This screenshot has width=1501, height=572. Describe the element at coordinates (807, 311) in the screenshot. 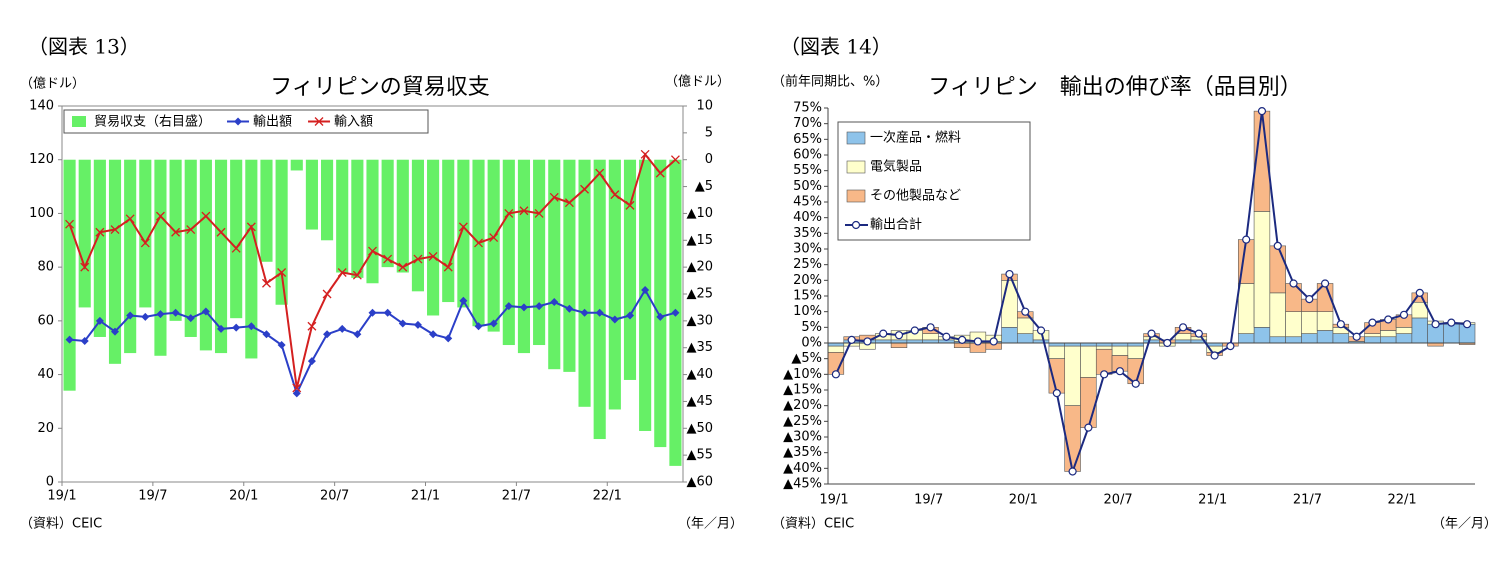

I see `y-tick-label: 10%` at that location.